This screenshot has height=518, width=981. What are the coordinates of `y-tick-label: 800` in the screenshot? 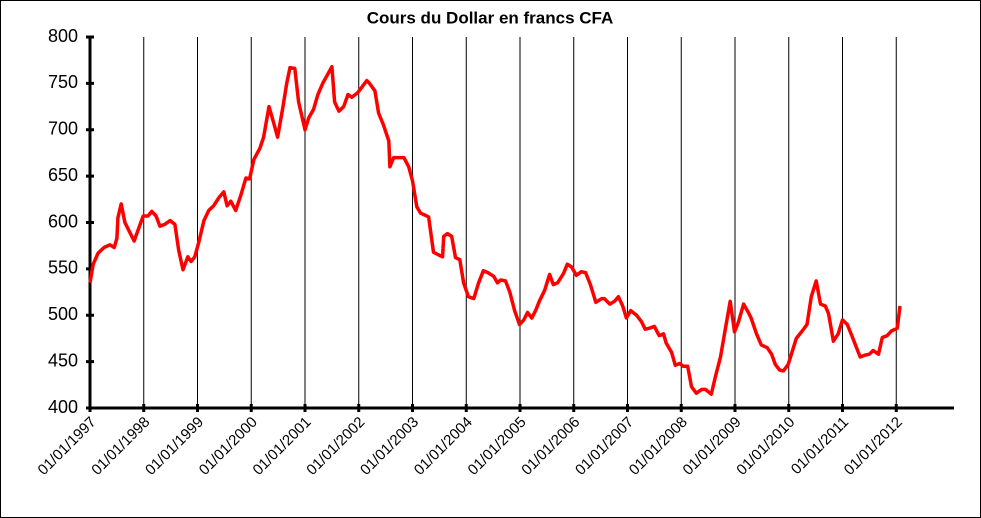 It's located at (63, 36).